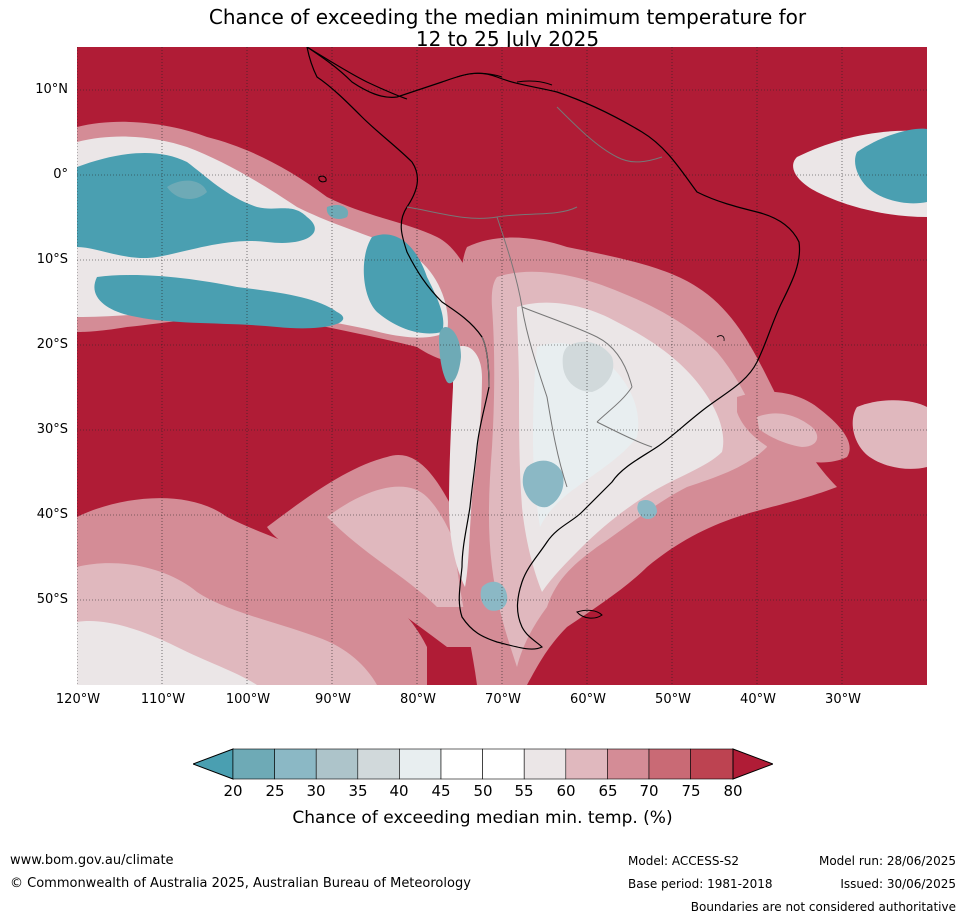  I want to click on colorbar-high-arrow, so click(753, 764).